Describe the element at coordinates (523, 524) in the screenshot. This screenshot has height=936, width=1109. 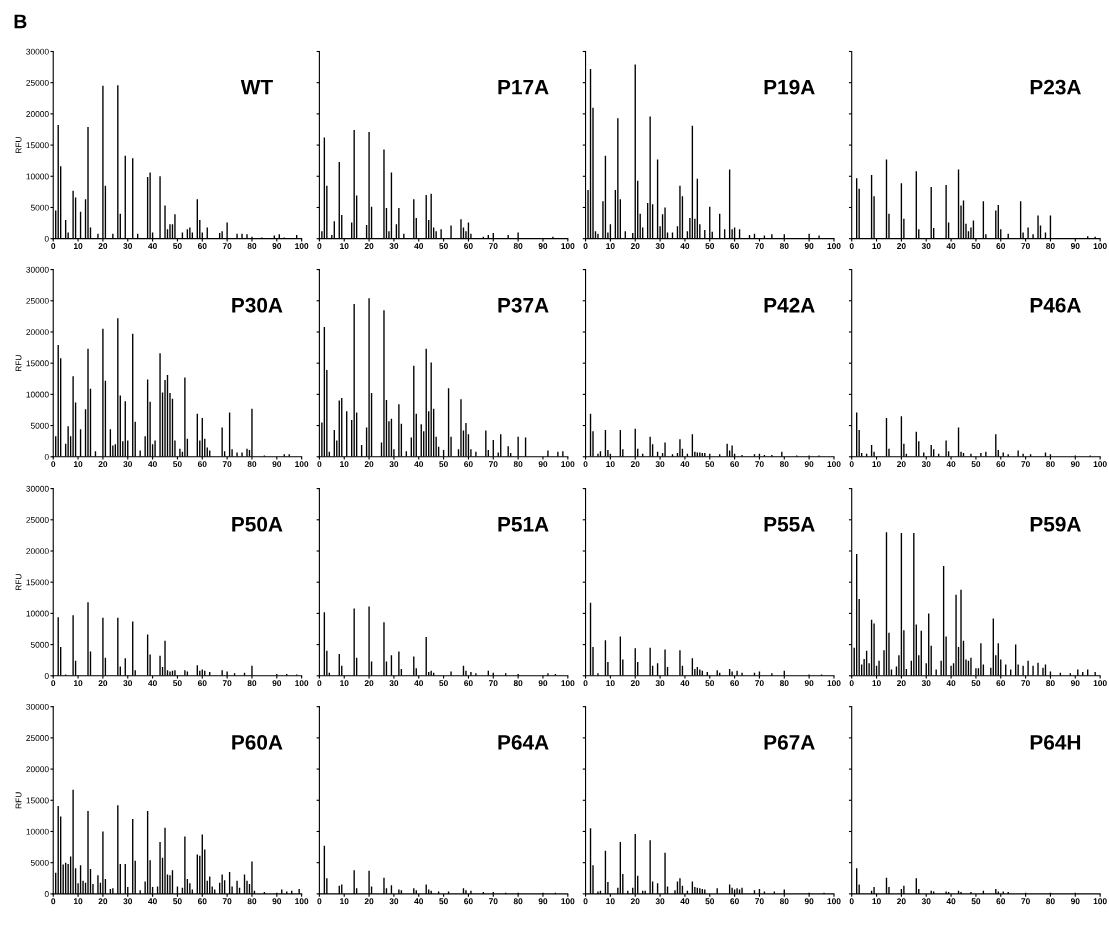
I see `text: P51A` at that location.